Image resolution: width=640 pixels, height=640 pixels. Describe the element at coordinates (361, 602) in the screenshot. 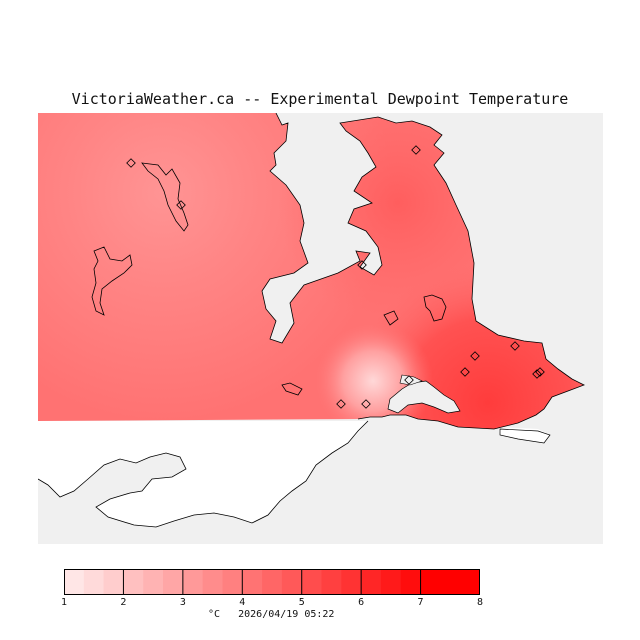

I see `legend-tick-label: 6` at that location.